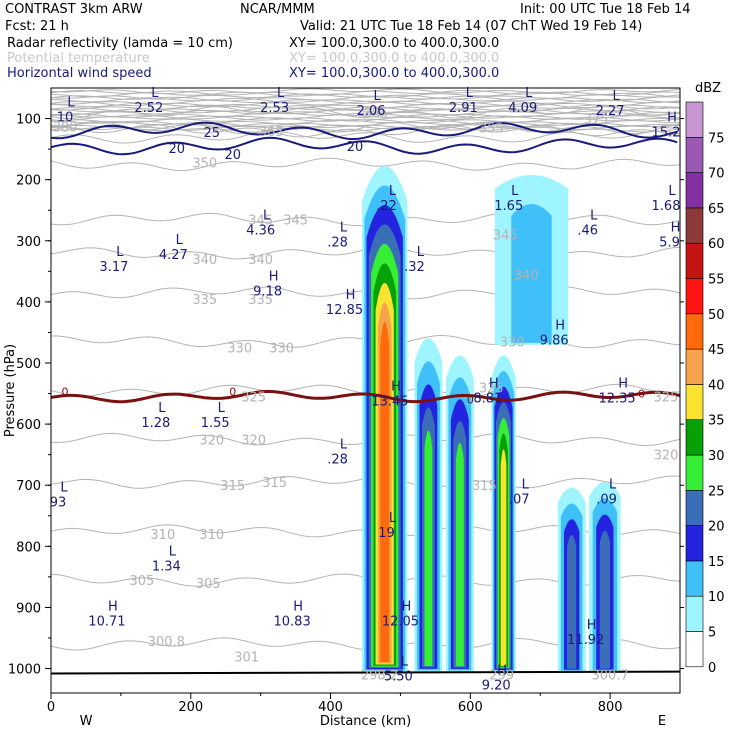  I want to click on init-time: Init: 00 UTC Tue 18 Feb 14, so click(605, 9).